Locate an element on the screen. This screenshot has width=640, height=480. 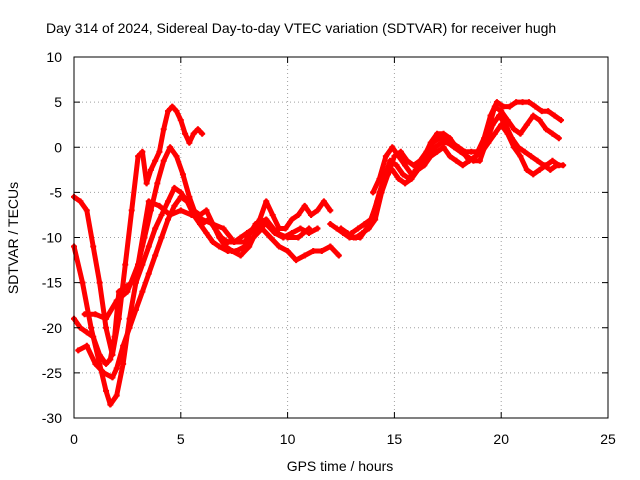
x-tick-label: 20 is located at coordinates (501, 439).